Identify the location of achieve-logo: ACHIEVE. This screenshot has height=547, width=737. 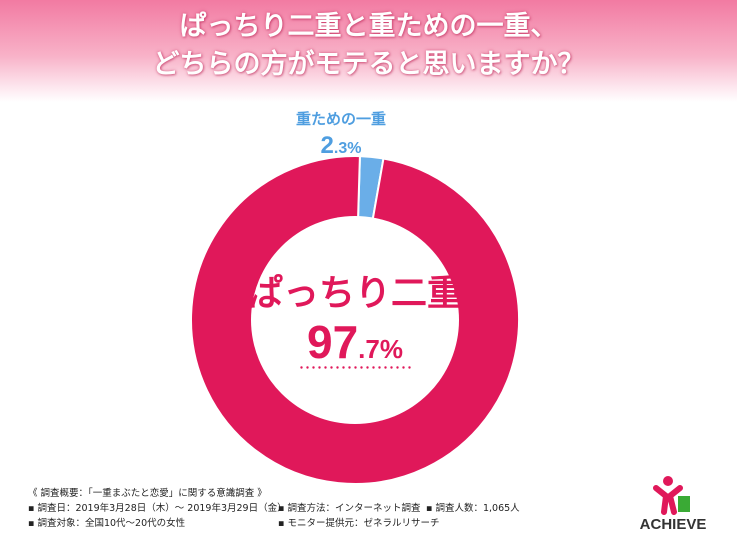
(673, 506).